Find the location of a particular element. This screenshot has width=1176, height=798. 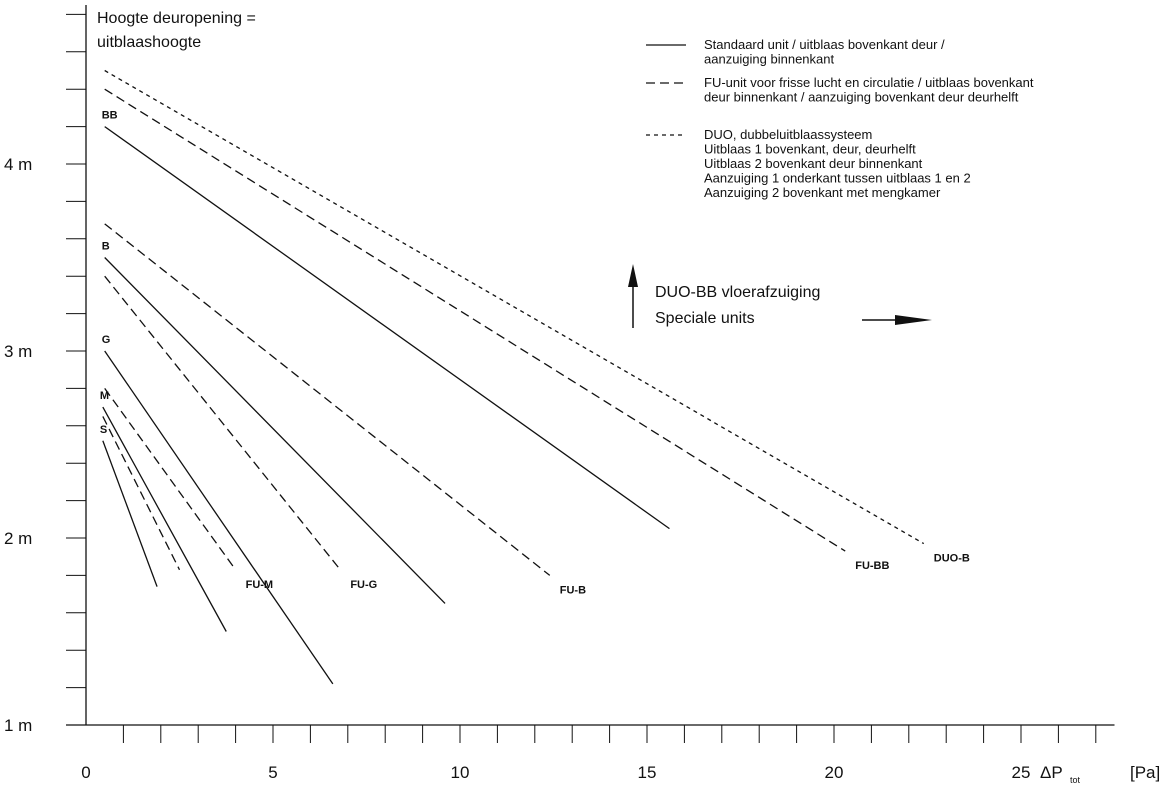

x-tick-label: 25 is located at coordinates (1021, 772).